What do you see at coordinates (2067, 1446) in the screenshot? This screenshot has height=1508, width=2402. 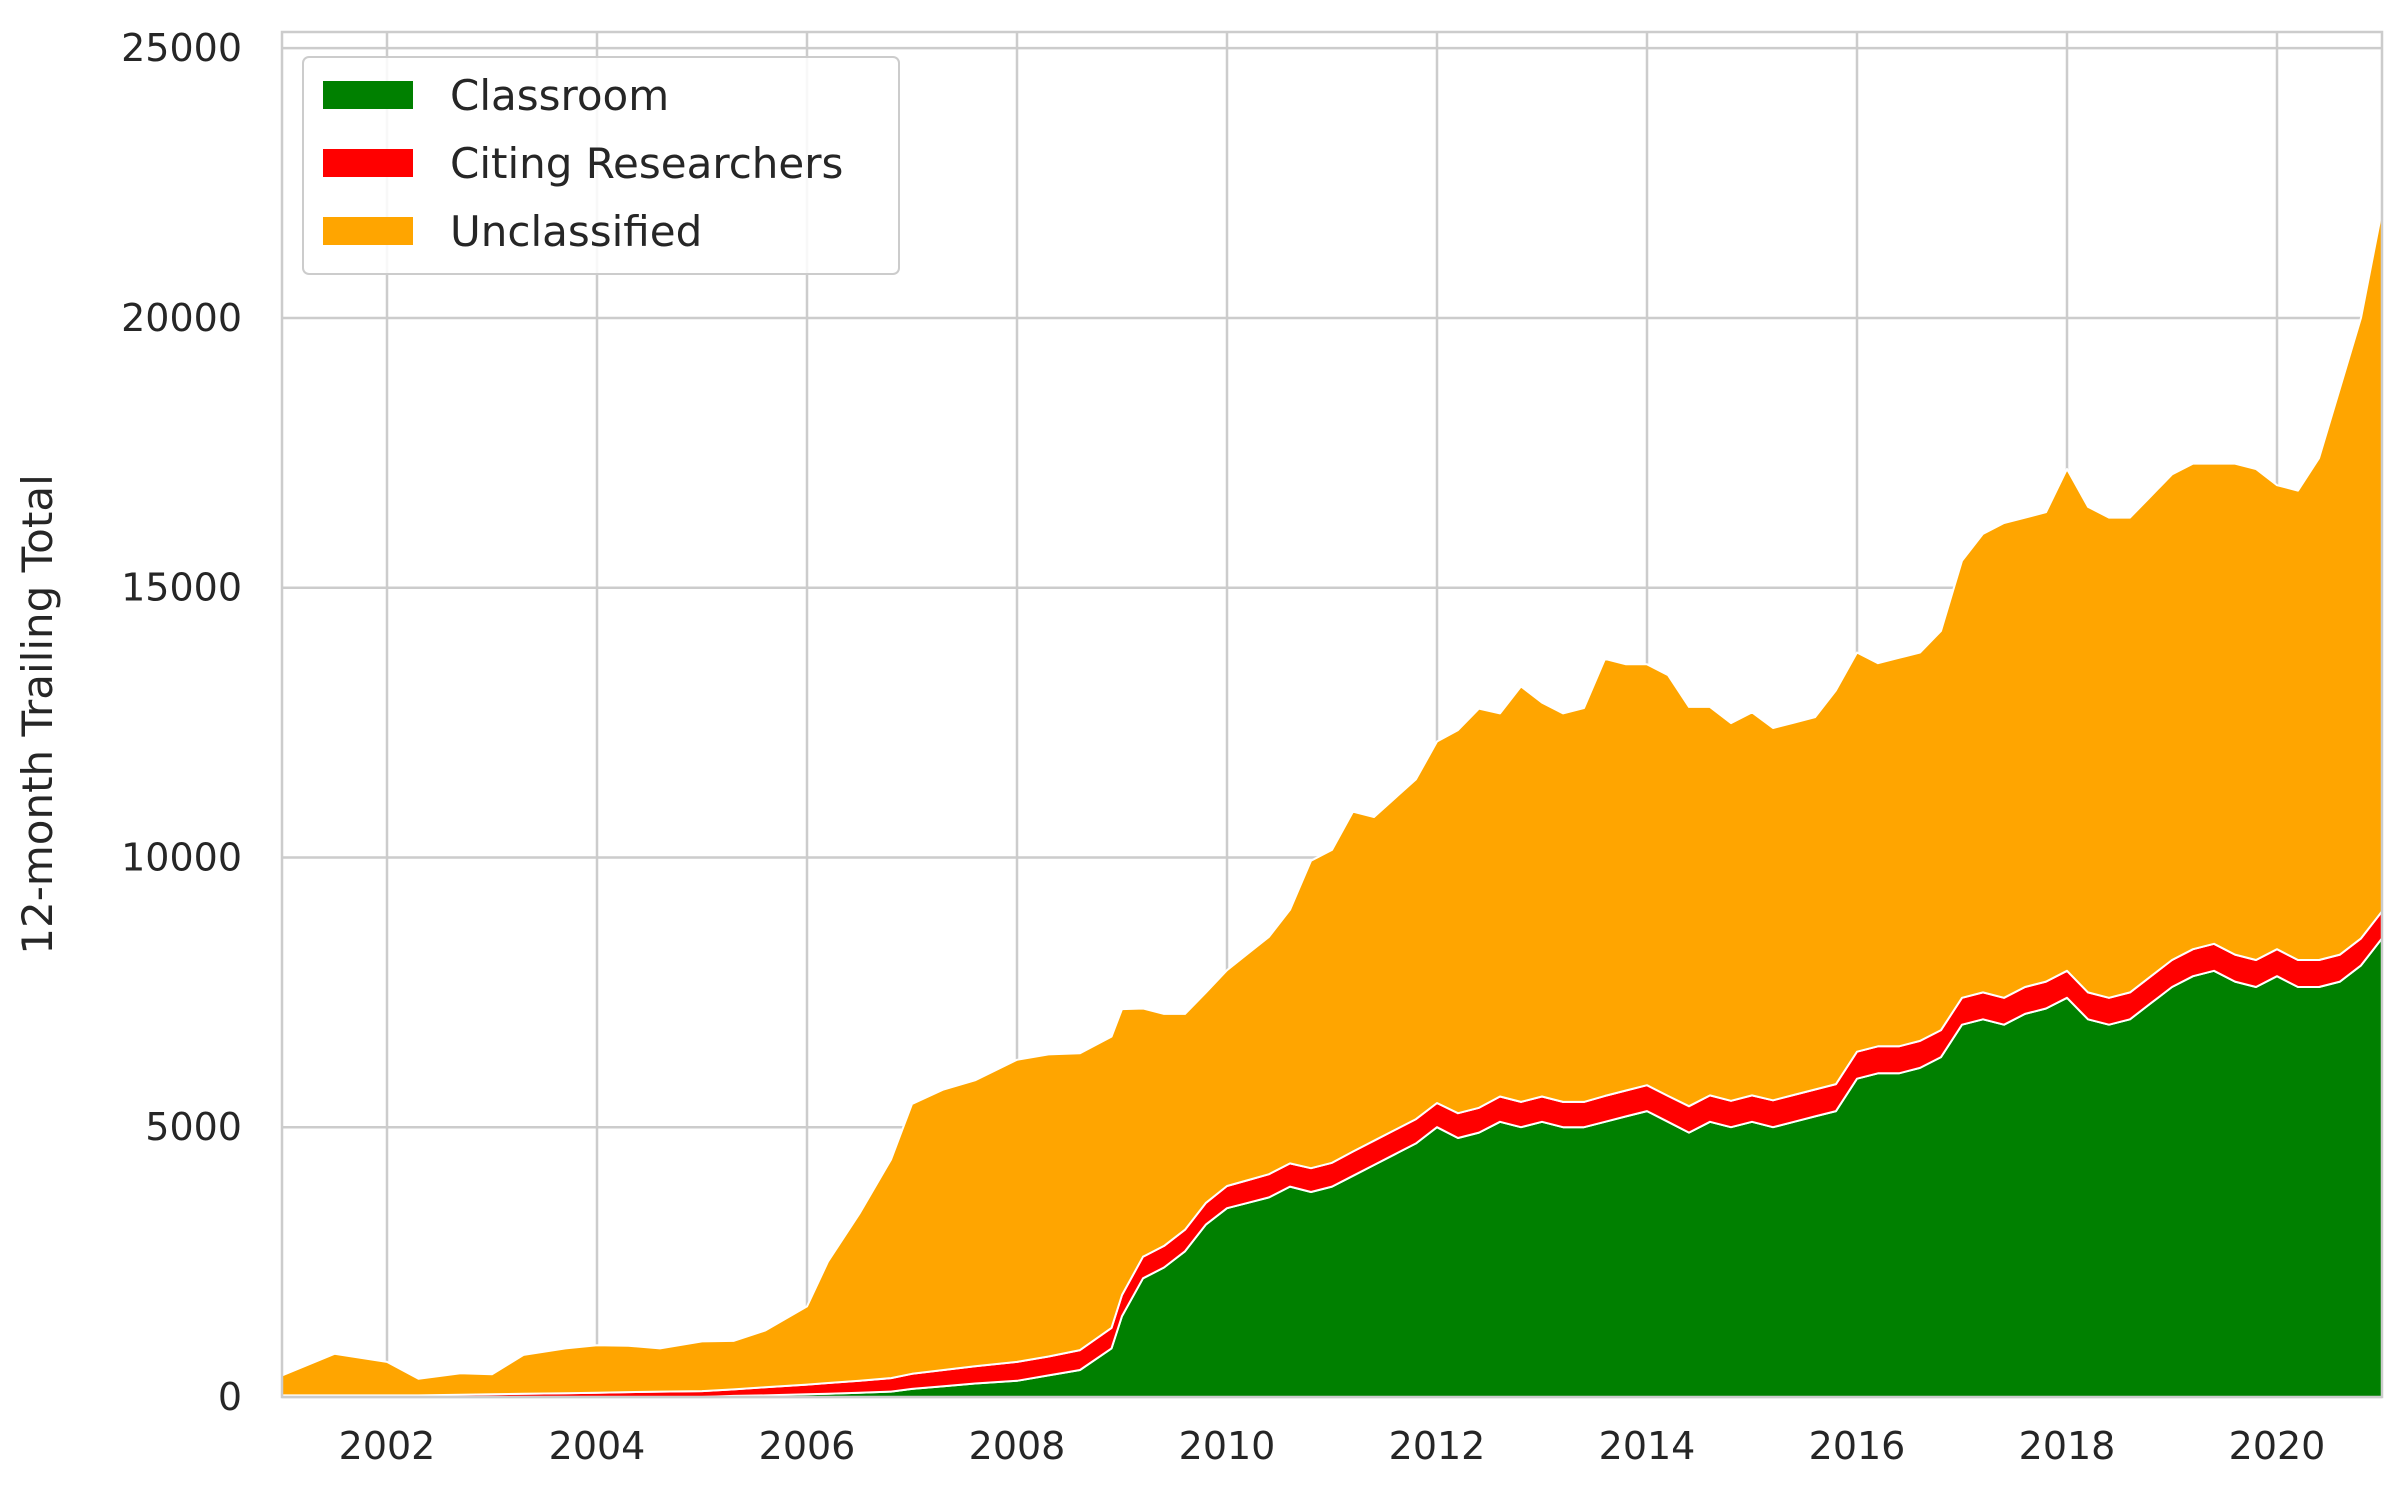 I see `x-tick-label: 2018` at bounding box center [2067, 1446].